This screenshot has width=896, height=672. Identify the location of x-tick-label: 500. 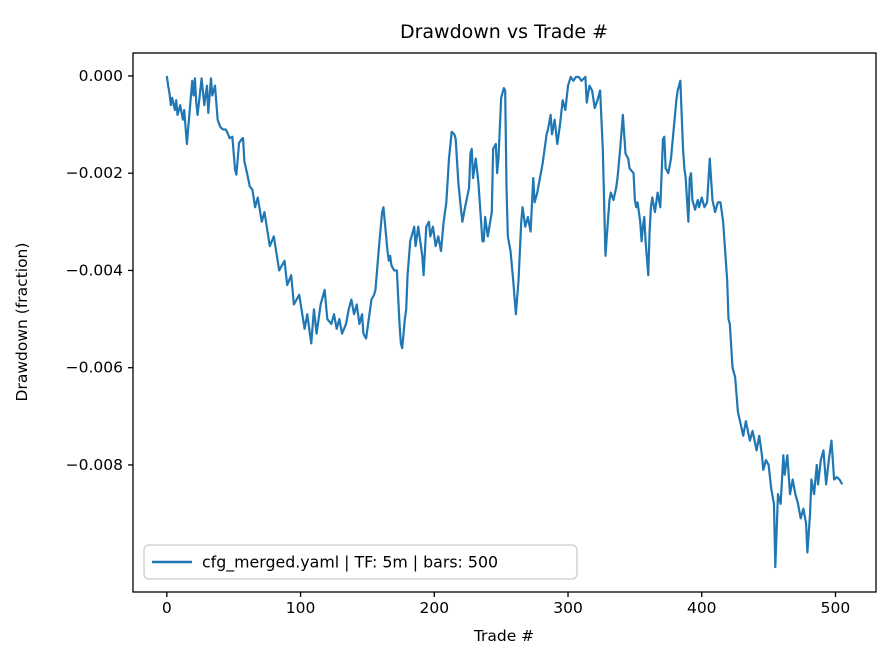
(836, 608).